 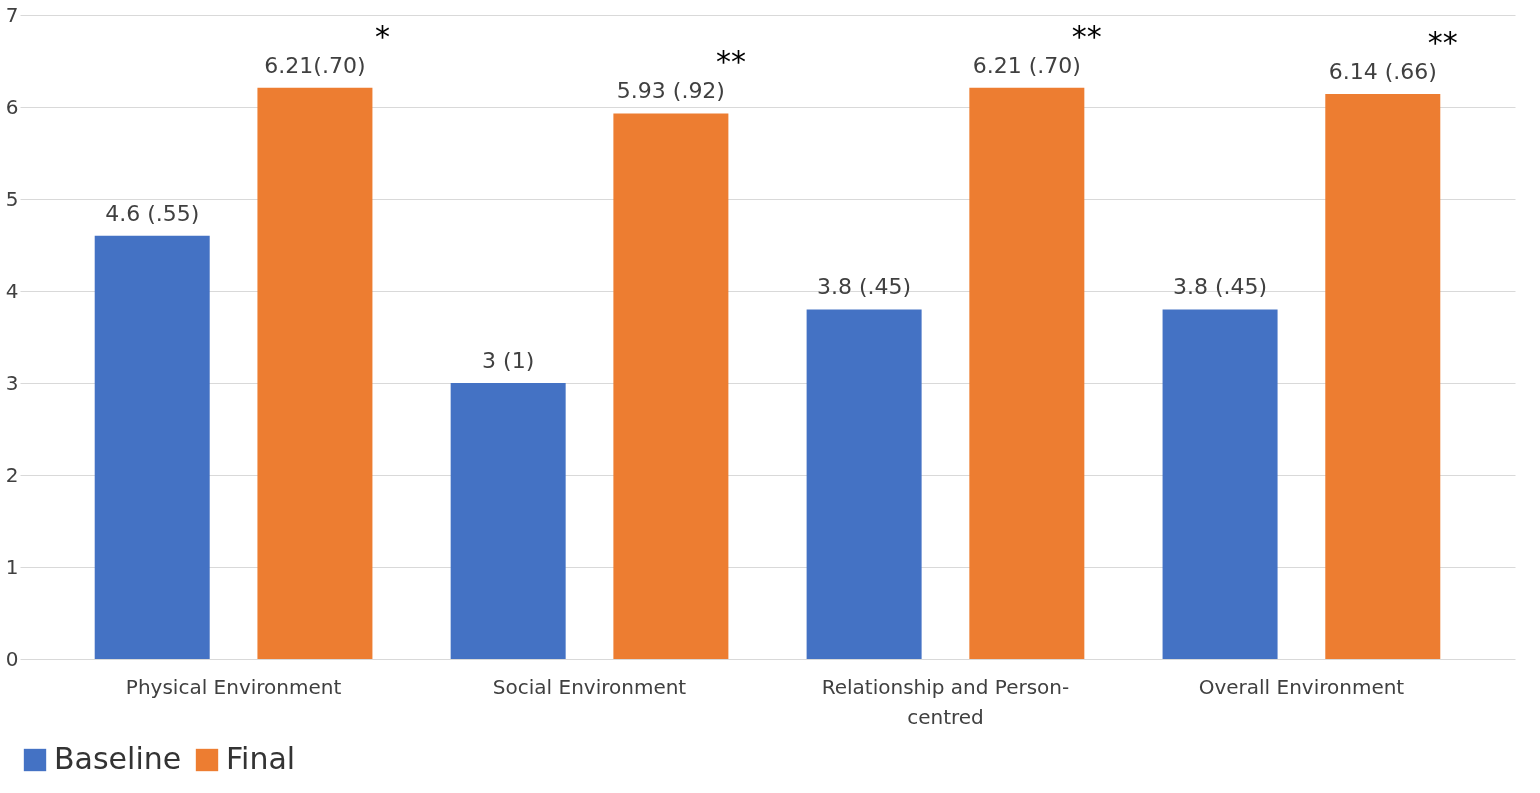 I want to click on data-label: 6.21 (.70), so click(x=1026, y=65).